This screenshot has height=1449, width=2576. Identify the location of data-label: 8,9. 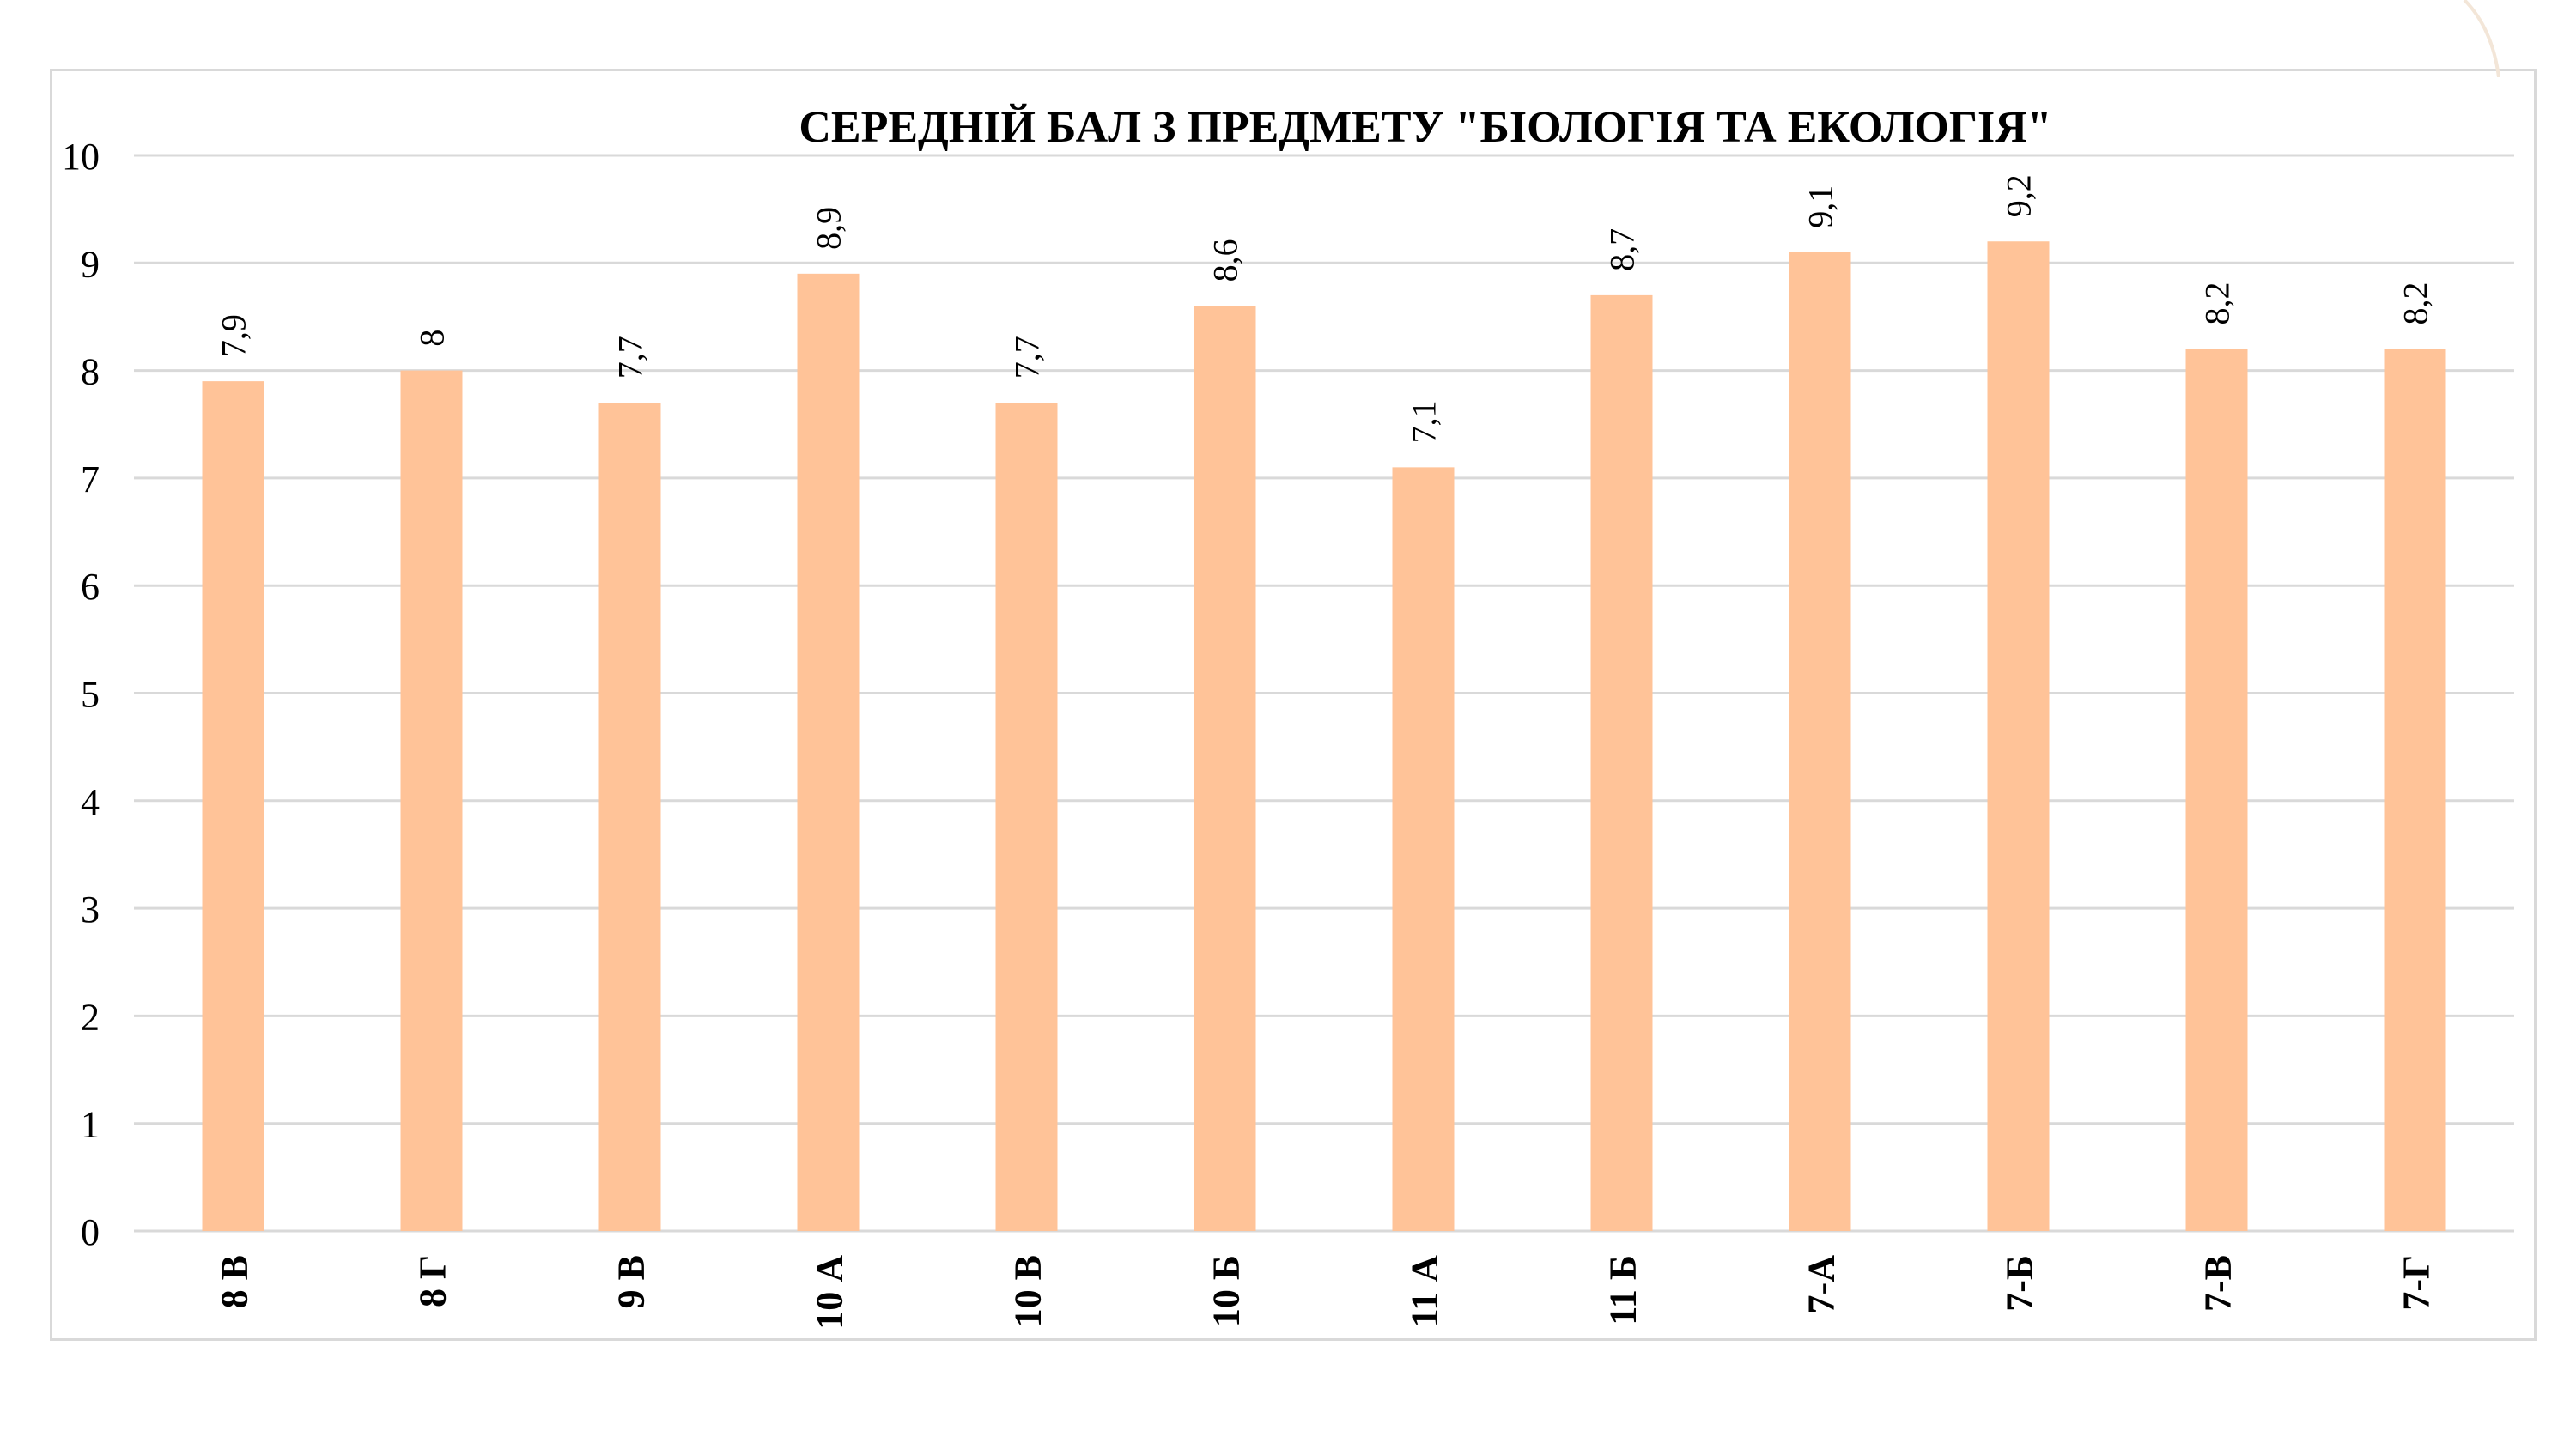
(829, 228).